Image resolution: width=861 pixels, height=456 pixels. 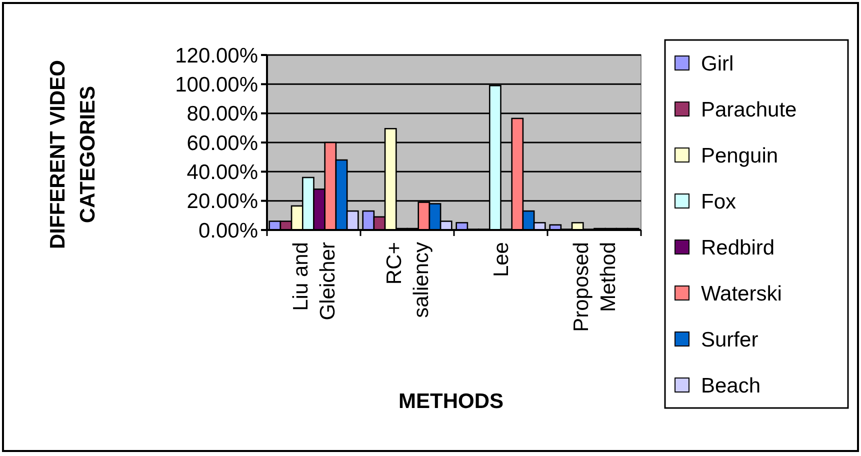 What do you see at coordinates (738, 248) in the screenshot?
I see `legend-label: Redbird` at bounding box center [738, 248].